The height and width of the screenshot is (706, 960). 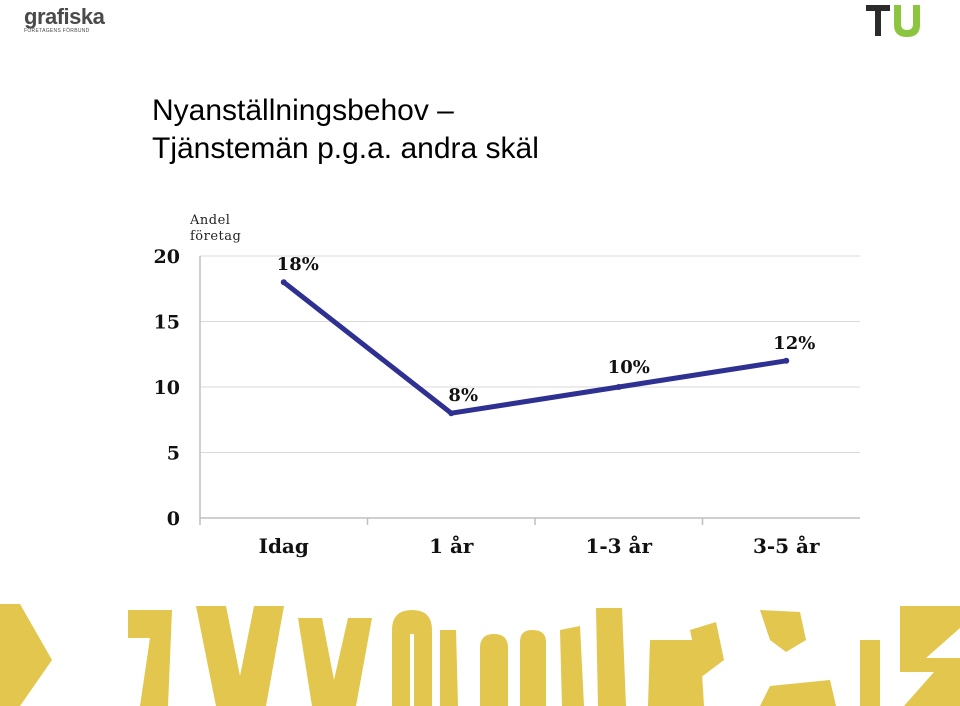 What do you see at coordinates (215, 236) in the screenshot?
I see `y-axis-title-word: företag` at bounding box center [215, 236].